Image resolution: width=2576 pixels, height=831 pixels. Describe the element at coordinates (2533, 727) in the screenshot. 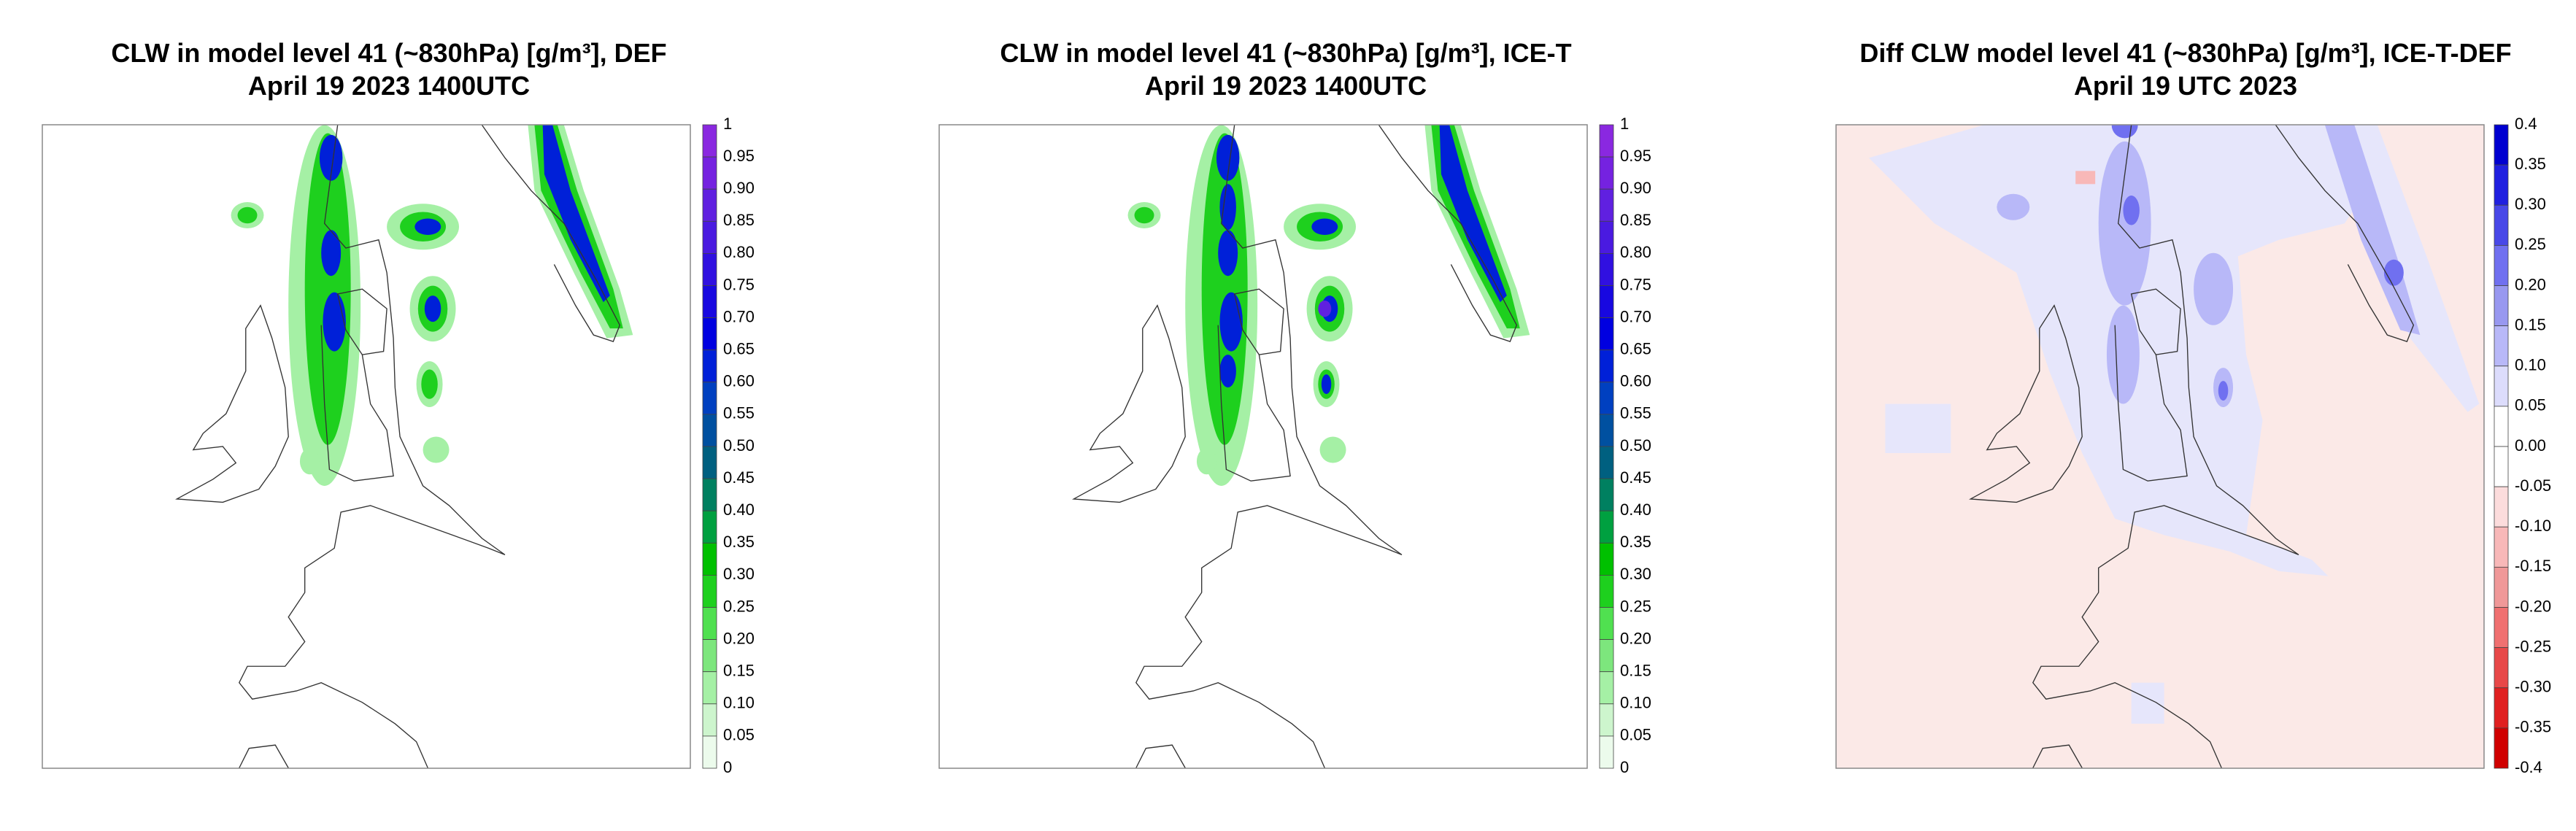

I see `colorbar-label: -0.35` at that location.